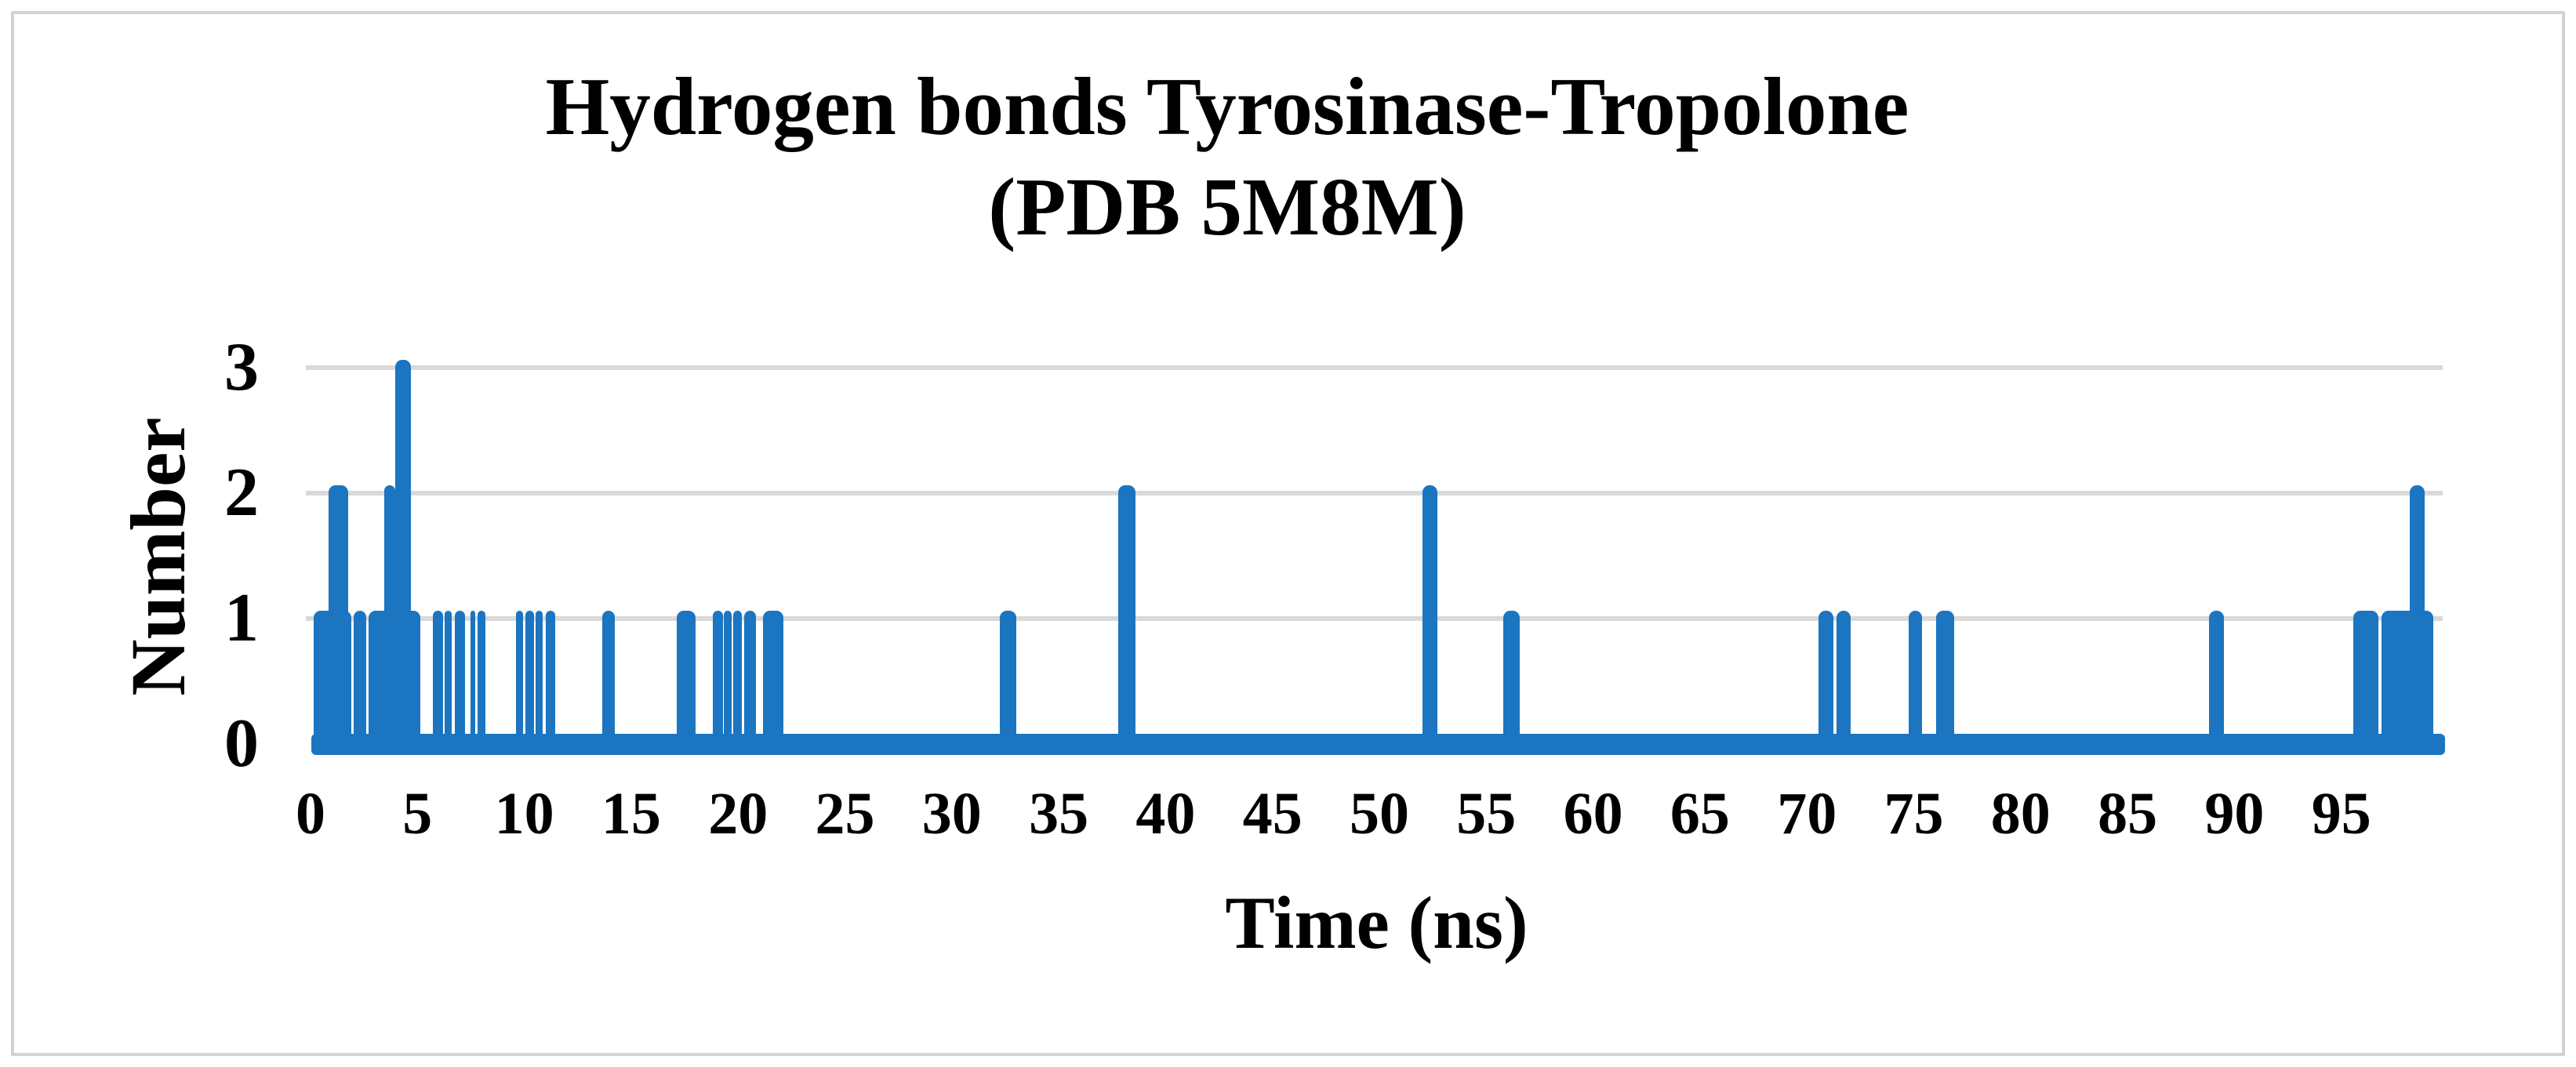 The image size is (2576, 1067). What do you see at coordinates (241, 744) in the screenshot?
I see `y-tick-label: 0` at bounding box center [241, 744].